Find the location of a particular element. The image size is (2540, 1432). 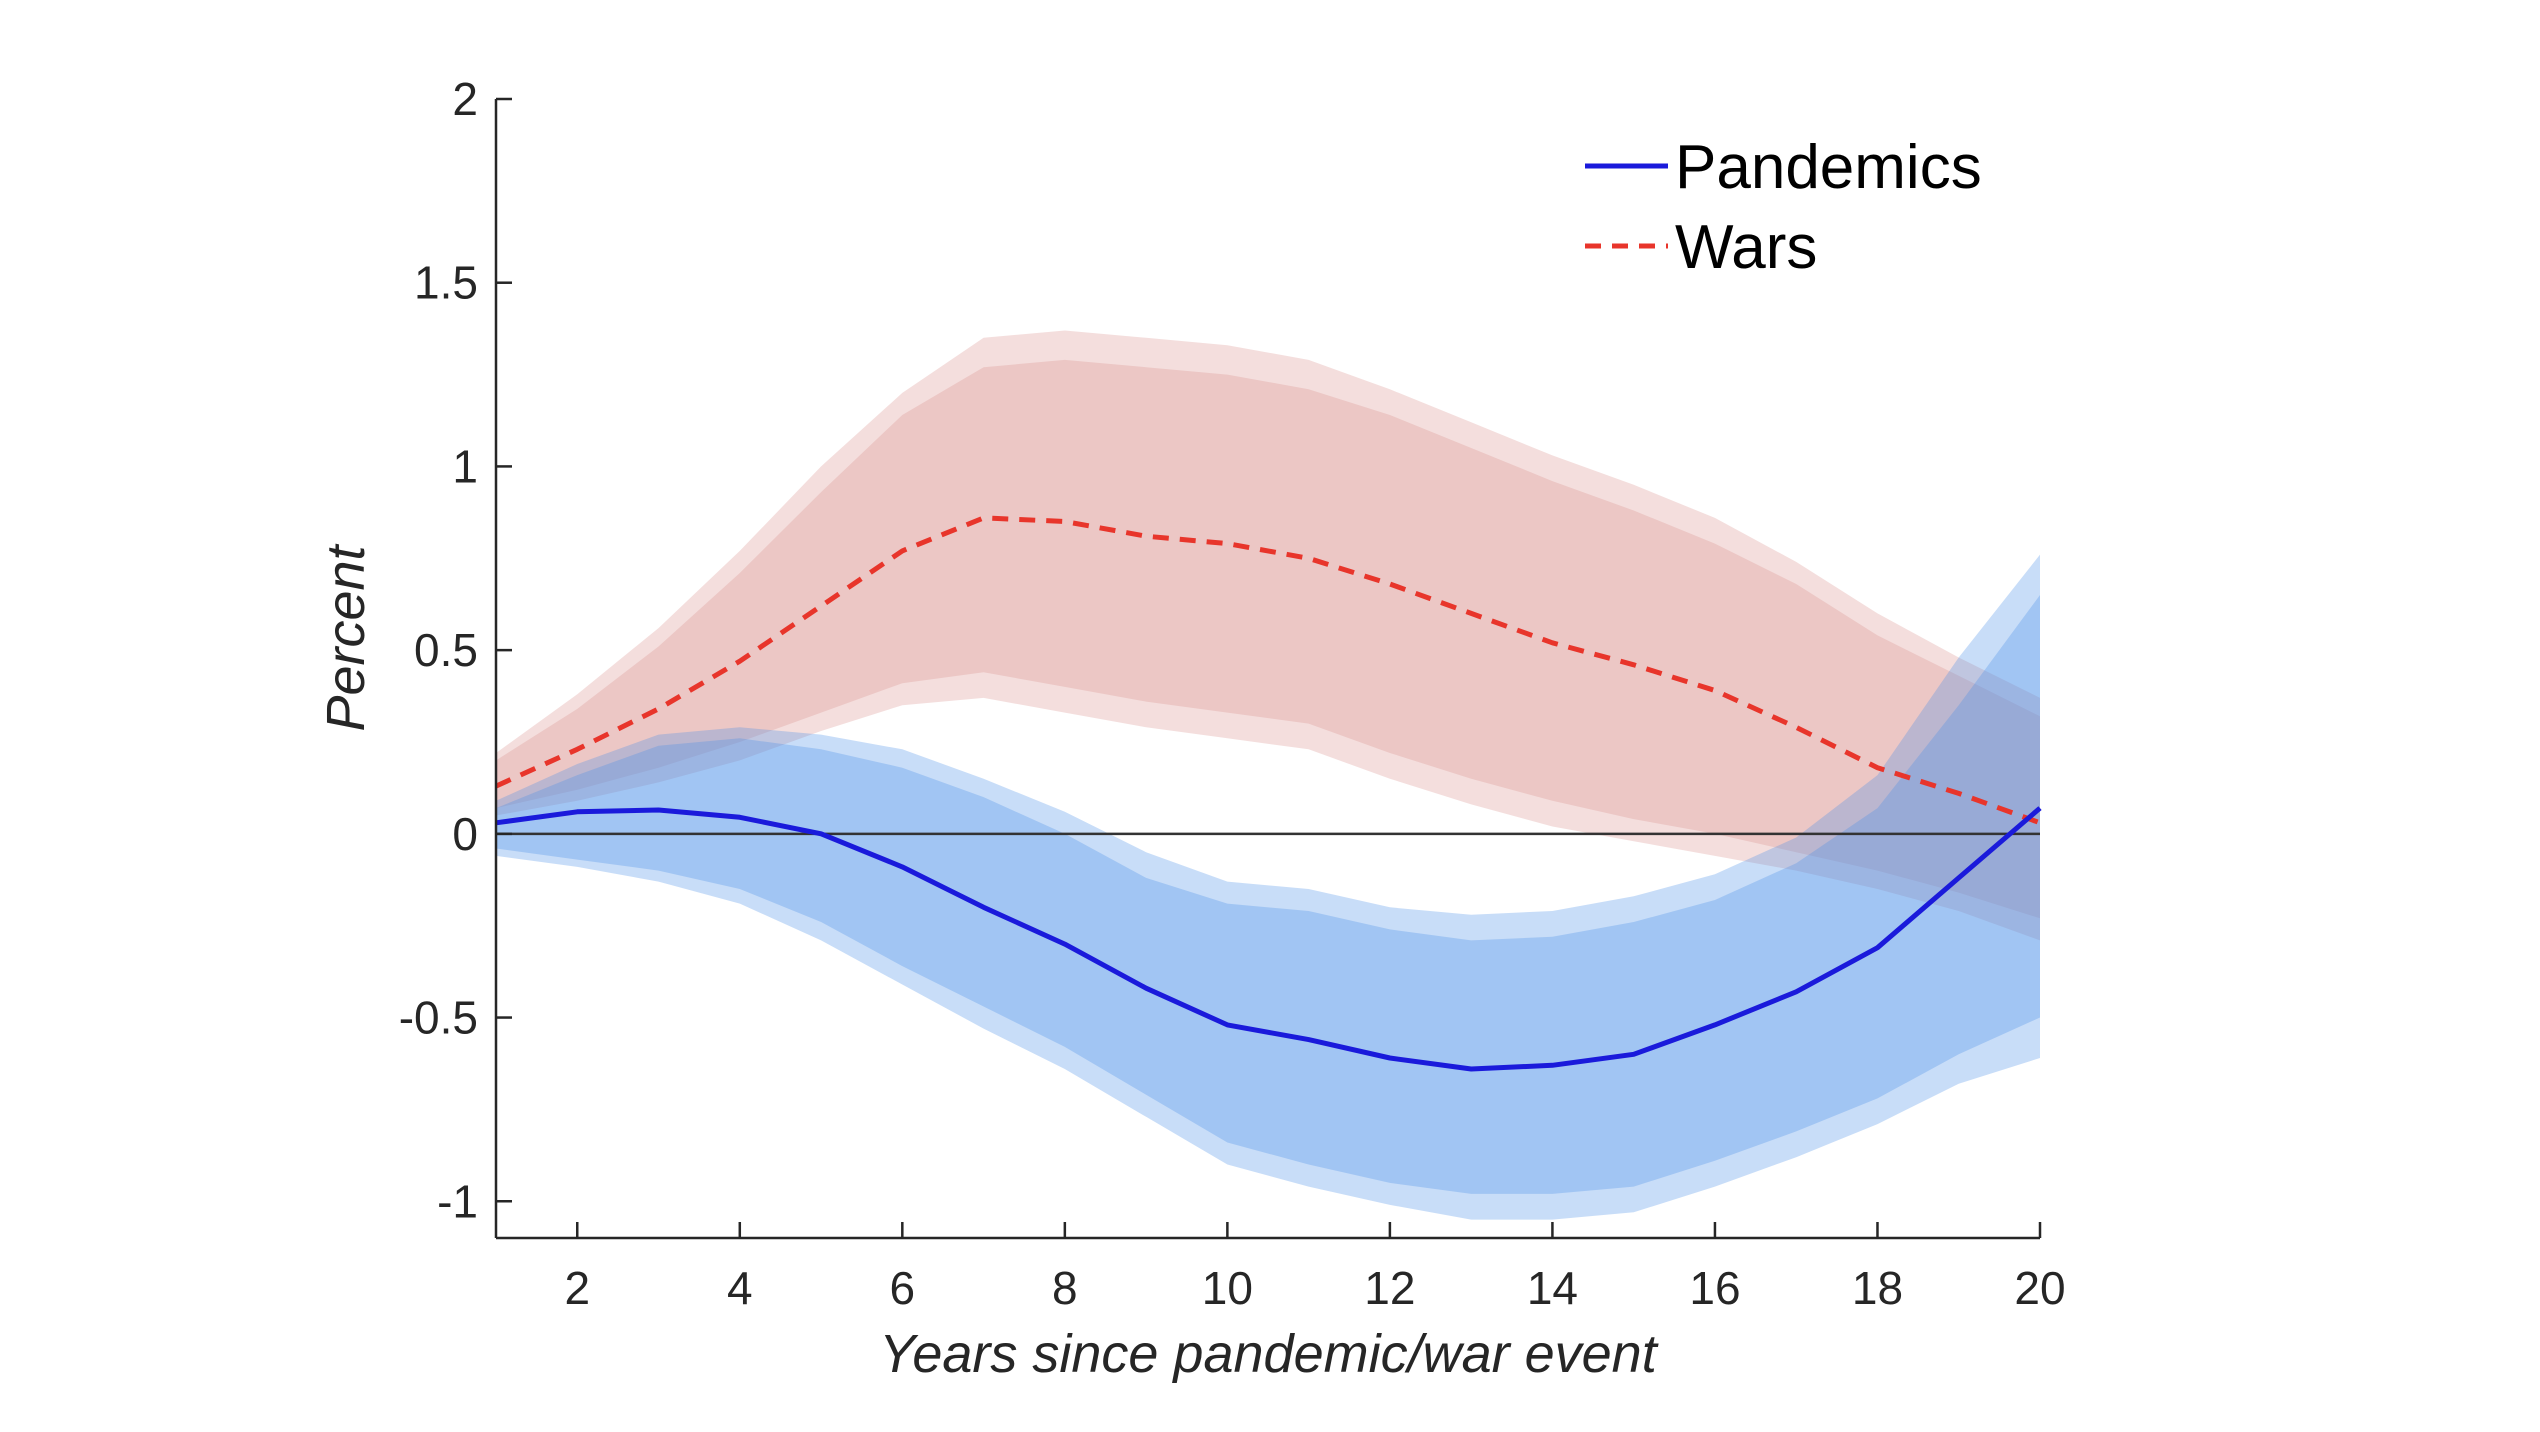

x-tick-label: 16 is located at coordinates (1714, 1288).